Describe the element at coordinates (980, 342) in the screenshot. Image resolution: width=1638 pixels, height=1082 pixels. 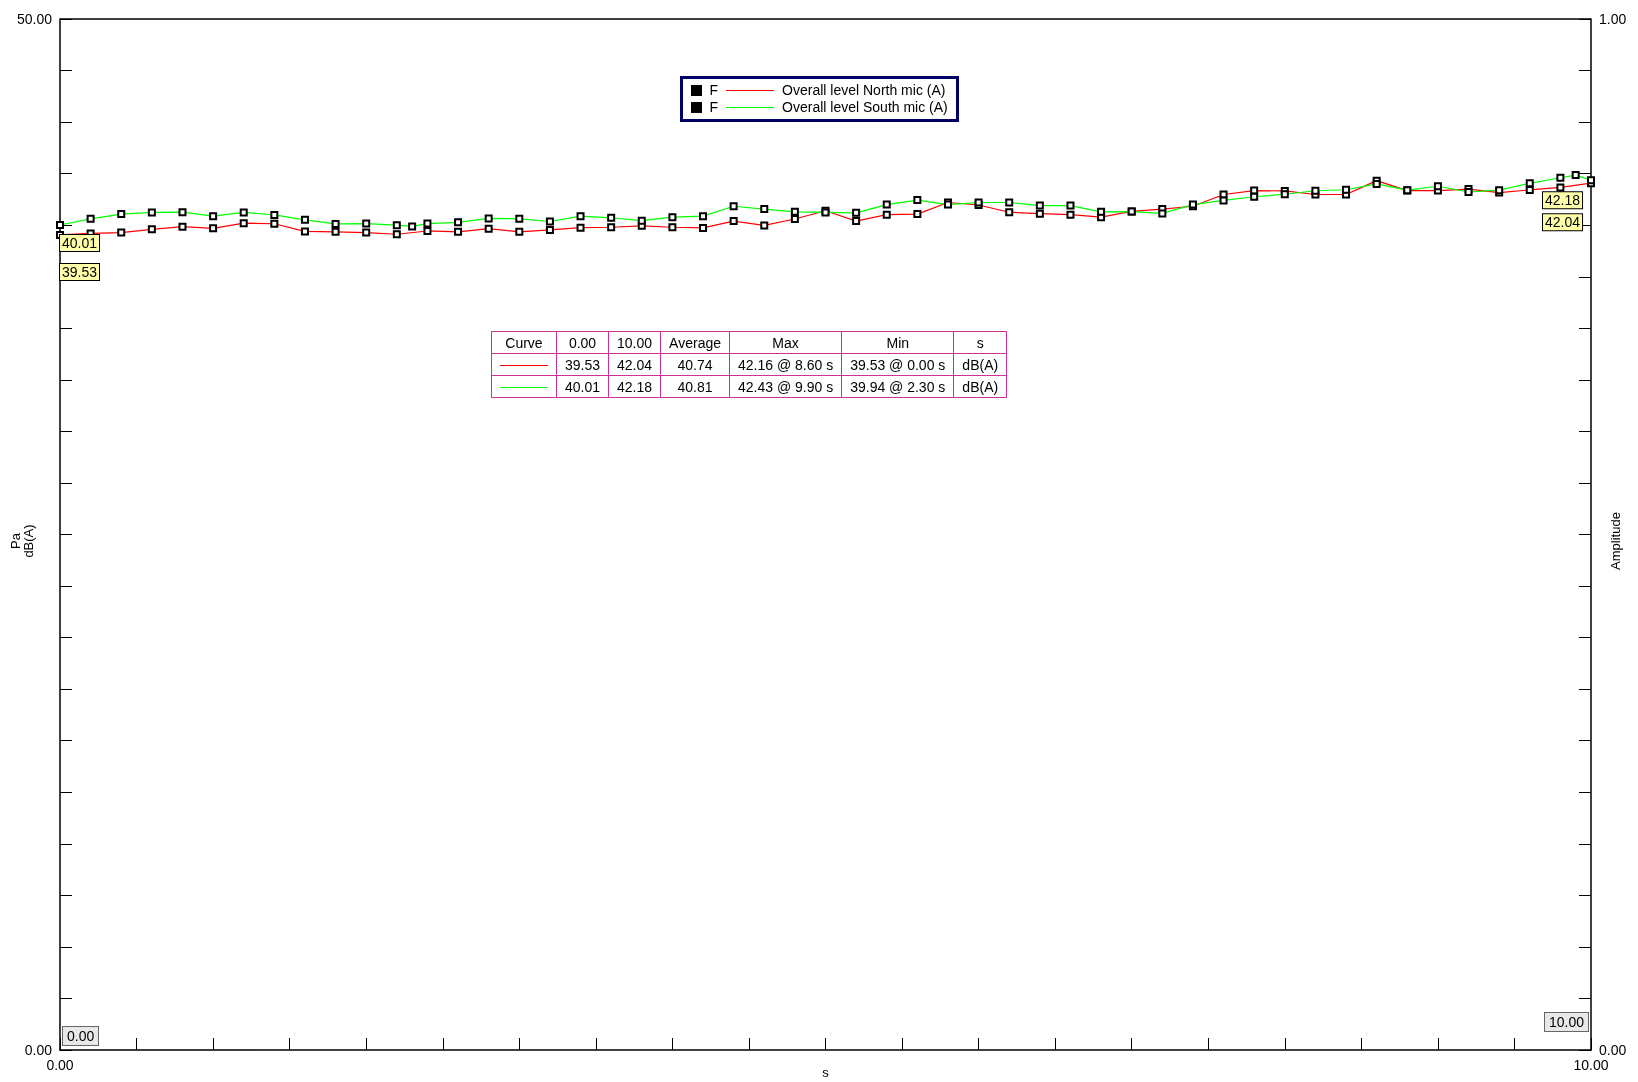
I see `annotation: s` at that location.